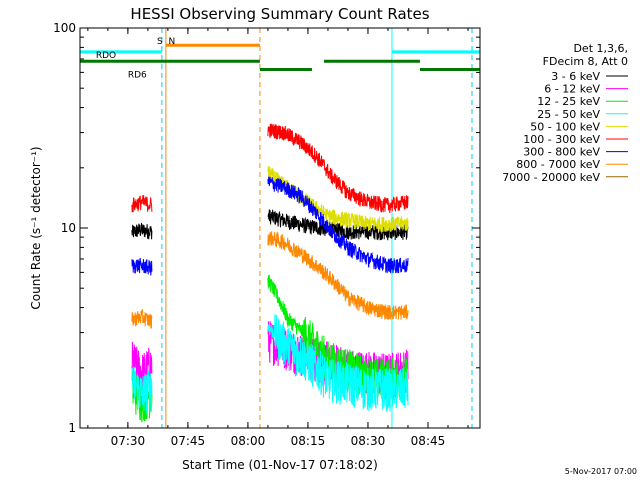 This screenshot has height=480, width=640. Describe the element at coordinates (551, 177) in the screenshot. I see `legend-label-8: 7000 - 20000 keV` at that location.